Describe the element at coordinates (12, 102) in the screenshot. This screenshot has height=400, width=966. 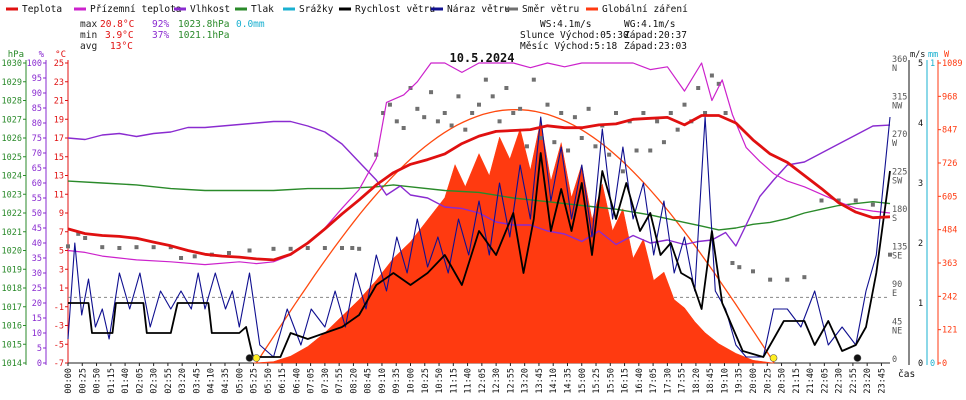
I see `axis-tick-label: 1028` at that location.